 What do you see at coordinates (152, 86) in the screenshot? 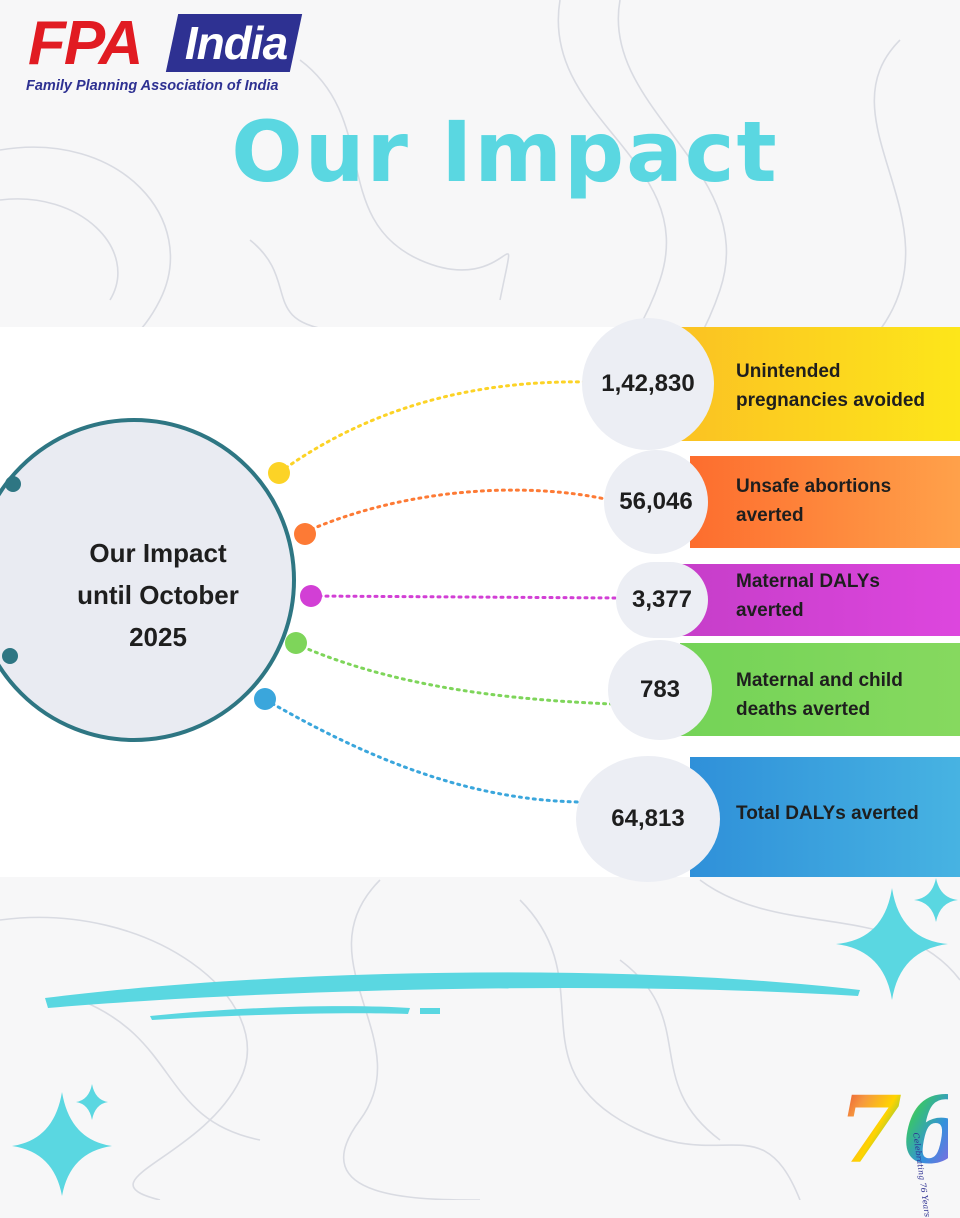
I see `logo-tagline: Family Planning Association of India` at bounding box center [152, 86].